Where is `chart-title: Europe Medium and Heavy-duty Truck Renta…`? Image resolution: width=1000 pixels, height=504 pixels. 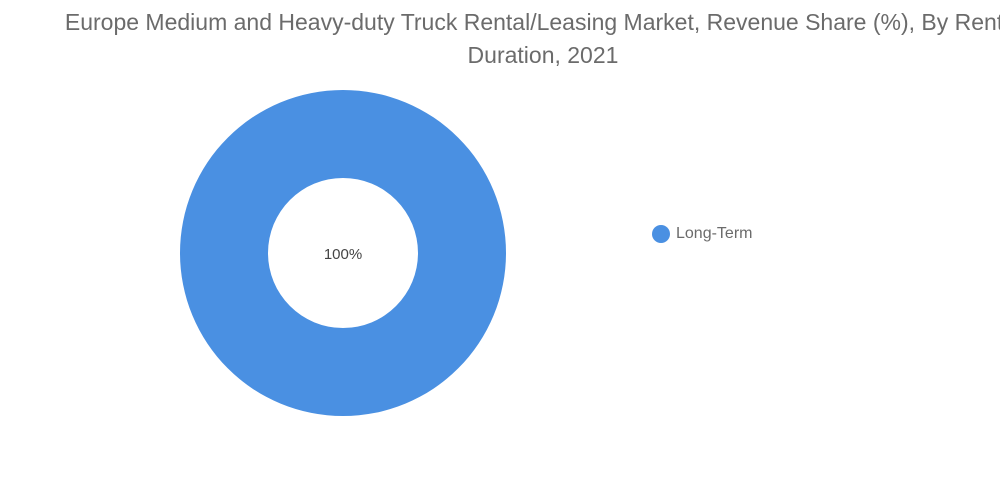 chart-title: Europe Medium and Heavy-duty Truck Renta… is located at coordinates (532, 38).